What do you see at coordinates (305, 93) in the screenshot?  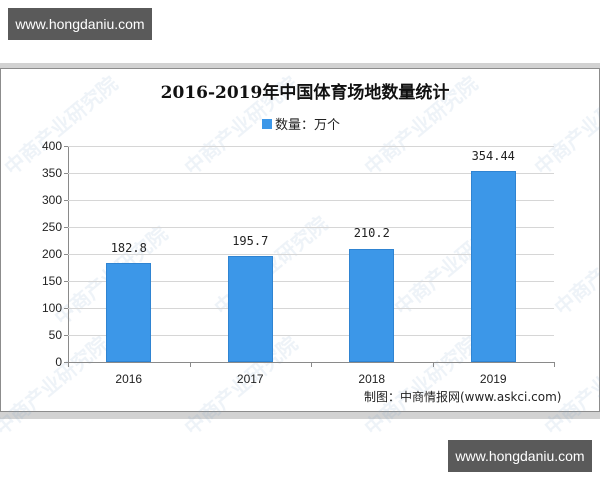 I see `chart-title: 2016-2019年中国体育场地数量统计` at bounding box center [305, 93].